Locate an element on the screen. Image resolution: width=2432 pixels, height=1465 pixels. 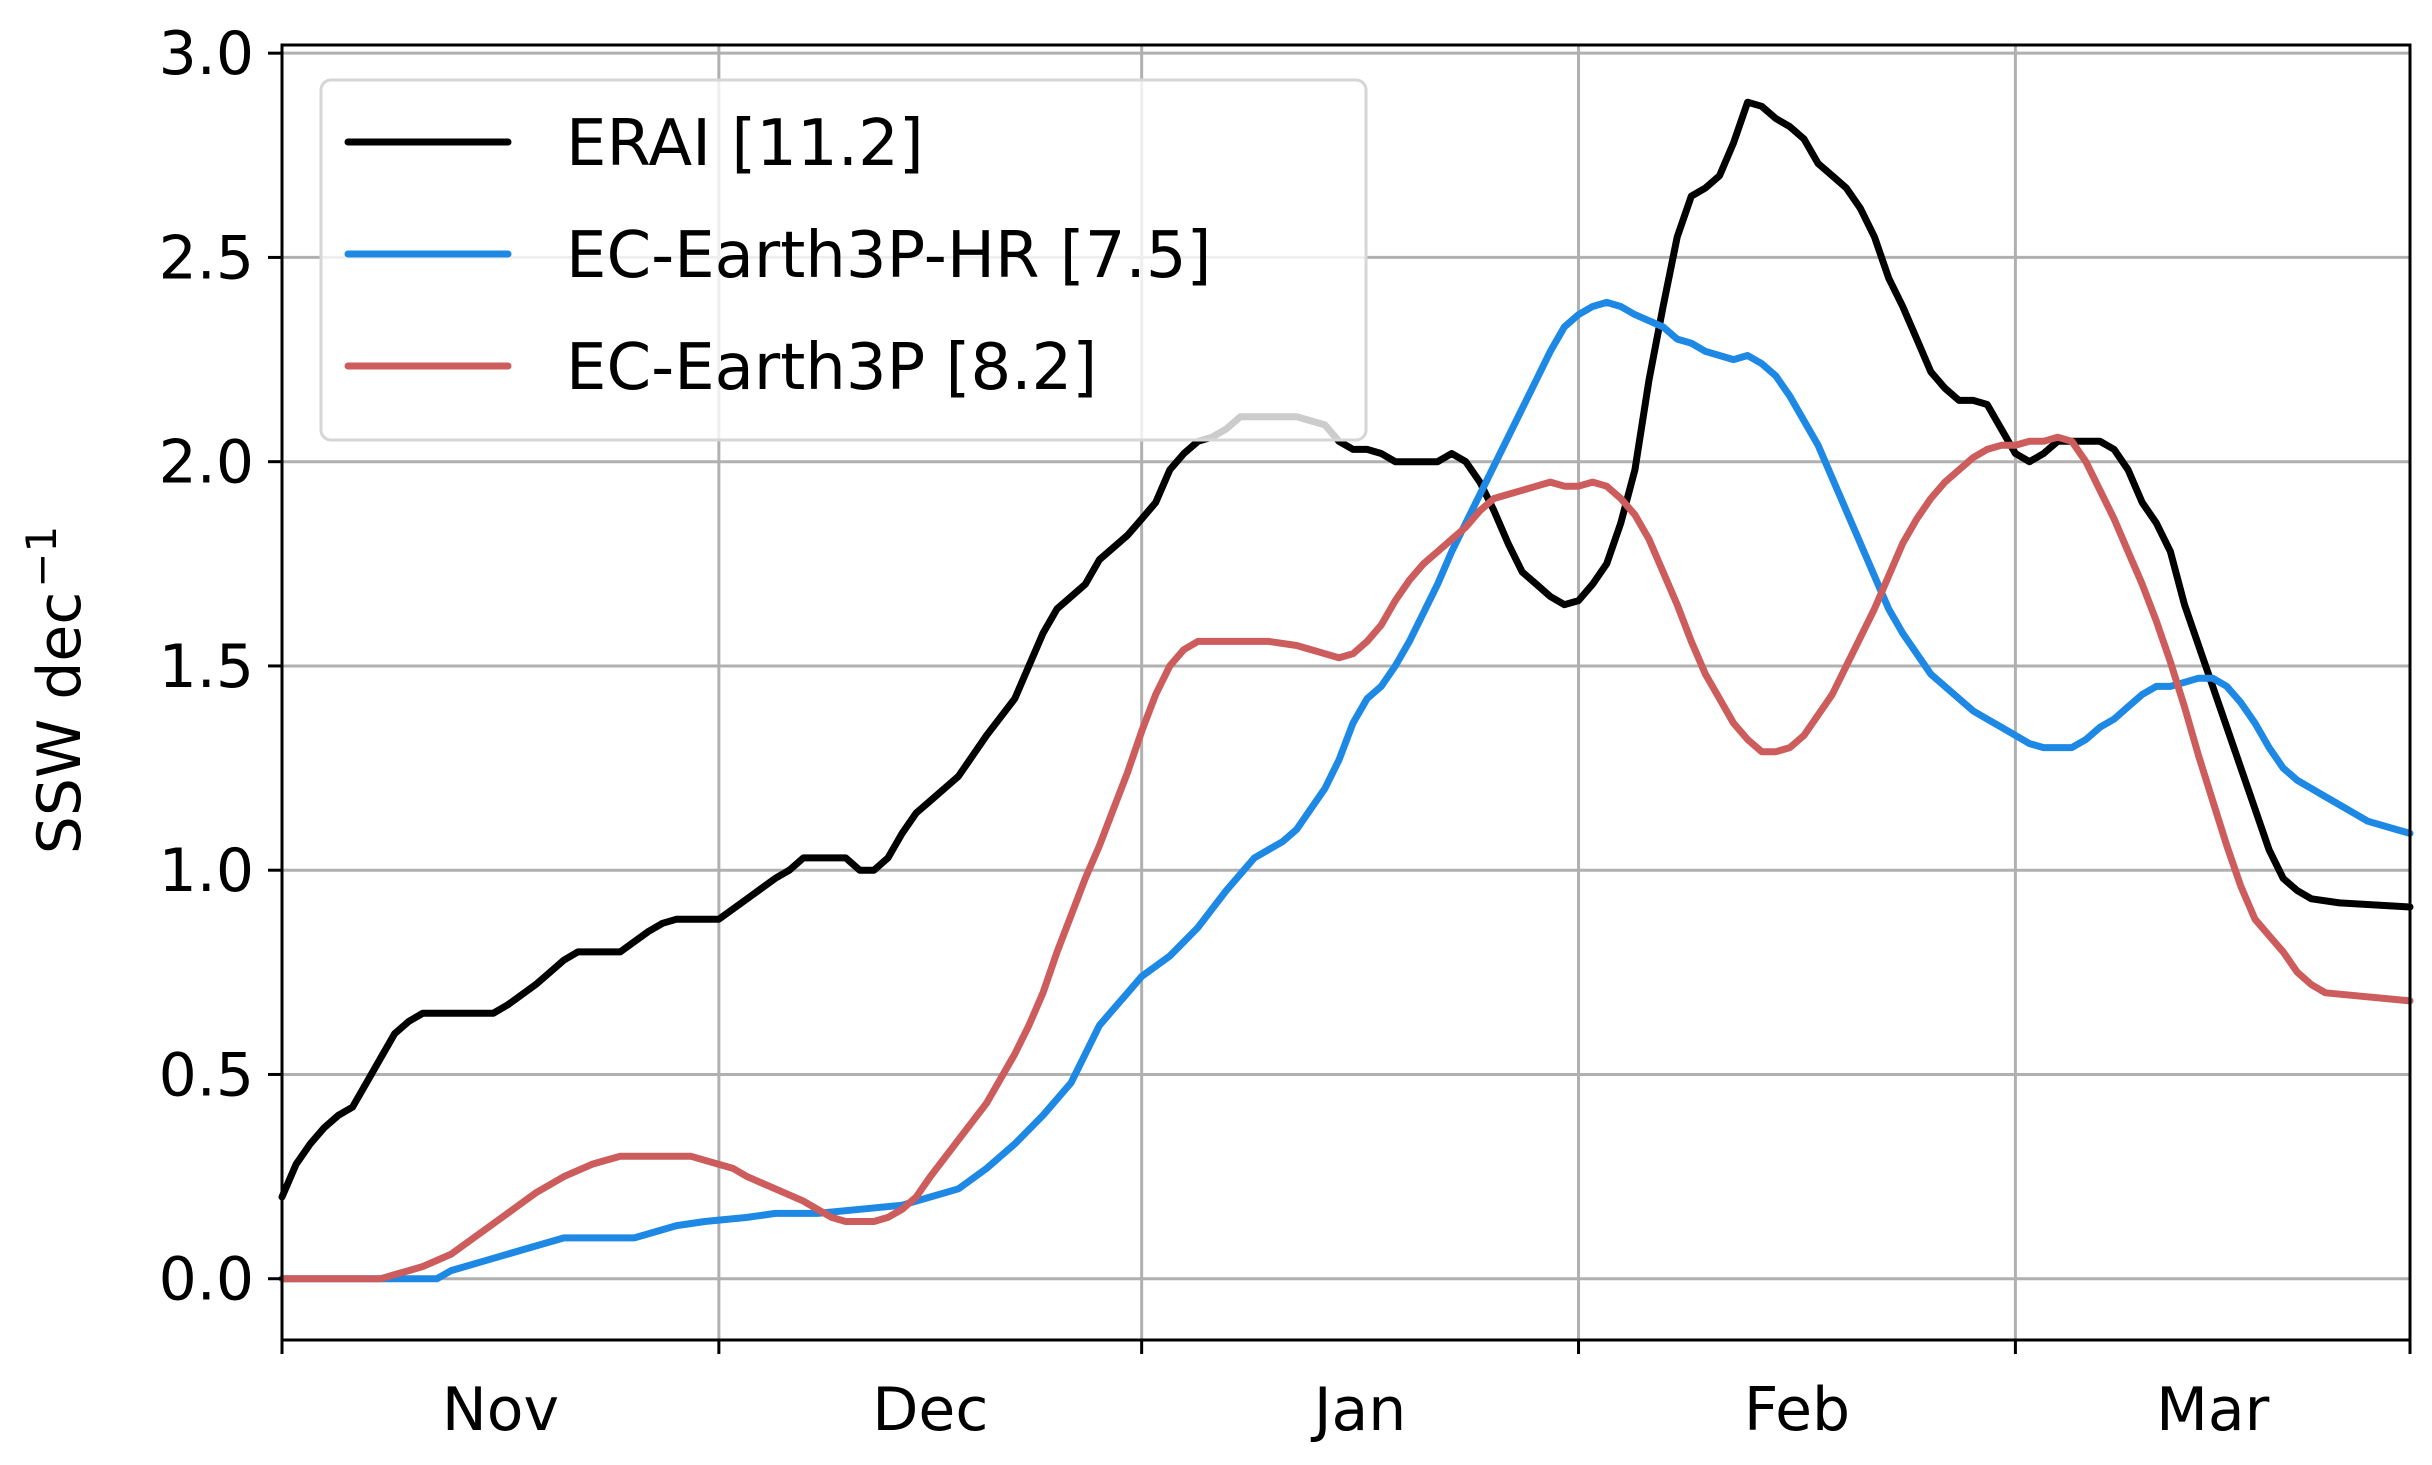
y-tick-label: 2.0 is located at coordinates (206, 463).